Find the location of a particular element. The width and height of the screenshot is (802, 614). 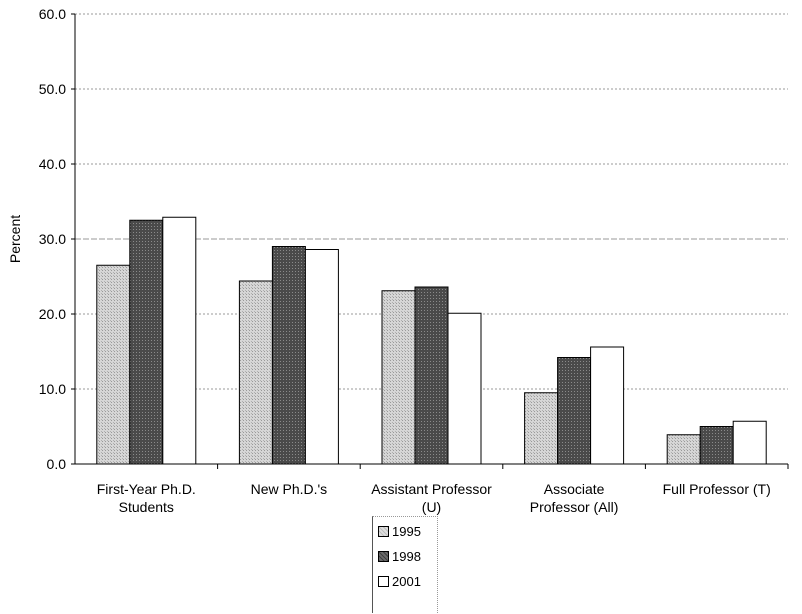

x-tick-label: Professor (All) is located at coordinates (574, 507).